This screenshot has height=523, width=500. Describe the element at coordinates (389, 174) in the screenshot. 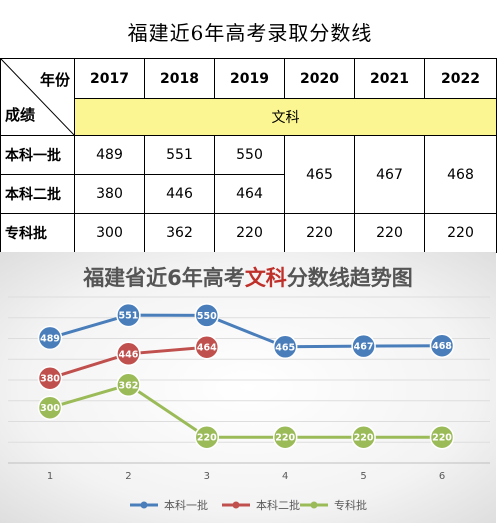

I see `merged-value-cell: 467` at that location.